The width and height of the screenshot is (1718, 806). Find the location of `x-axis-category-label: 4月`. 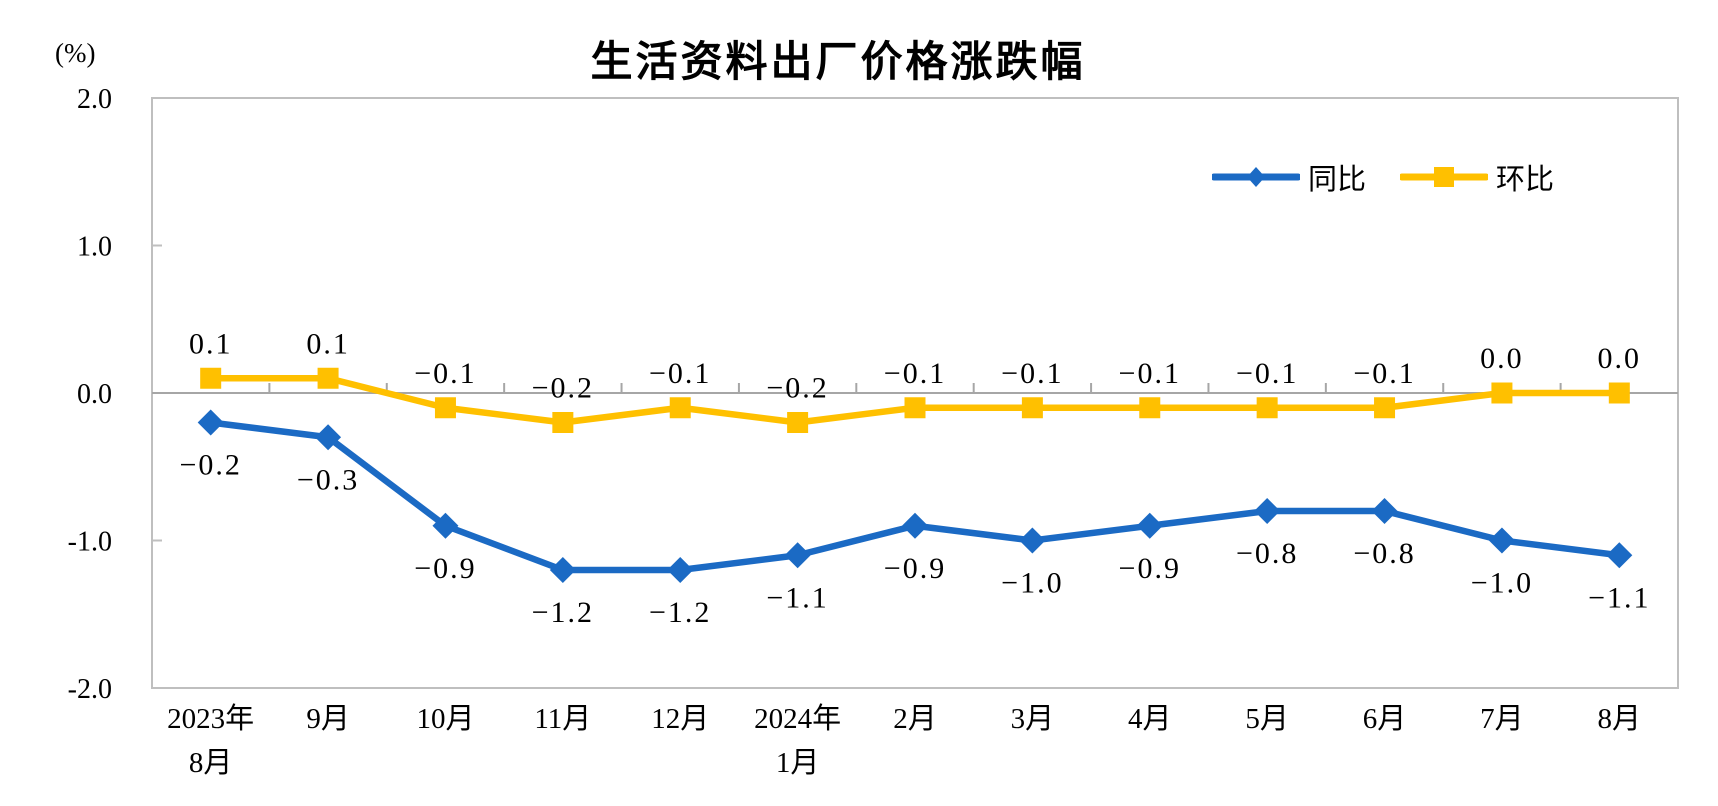

x-axis-category-label: 4月 is located at coordinates (1150, 719).